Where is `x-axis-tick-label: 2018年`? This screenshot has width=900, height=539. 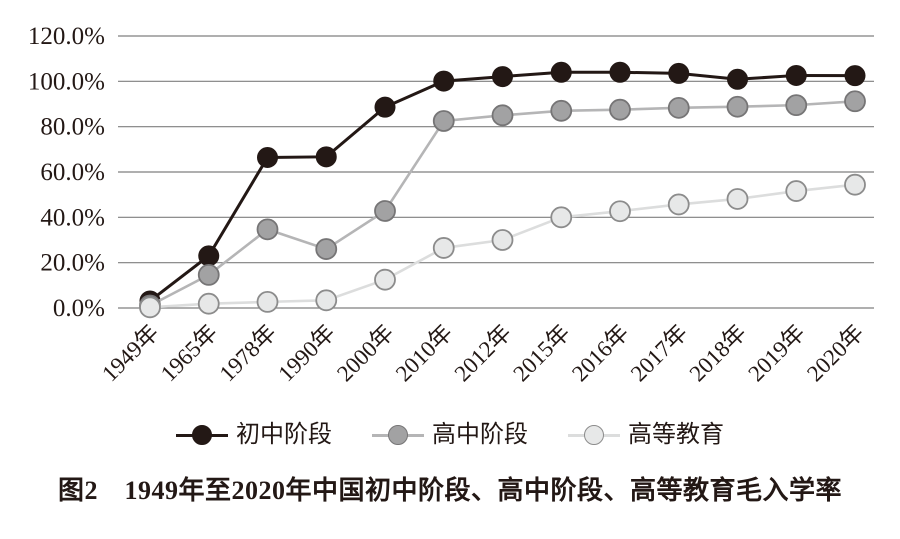
x-axis-tick-label: 2018年 is located at coordinates (718, 353).